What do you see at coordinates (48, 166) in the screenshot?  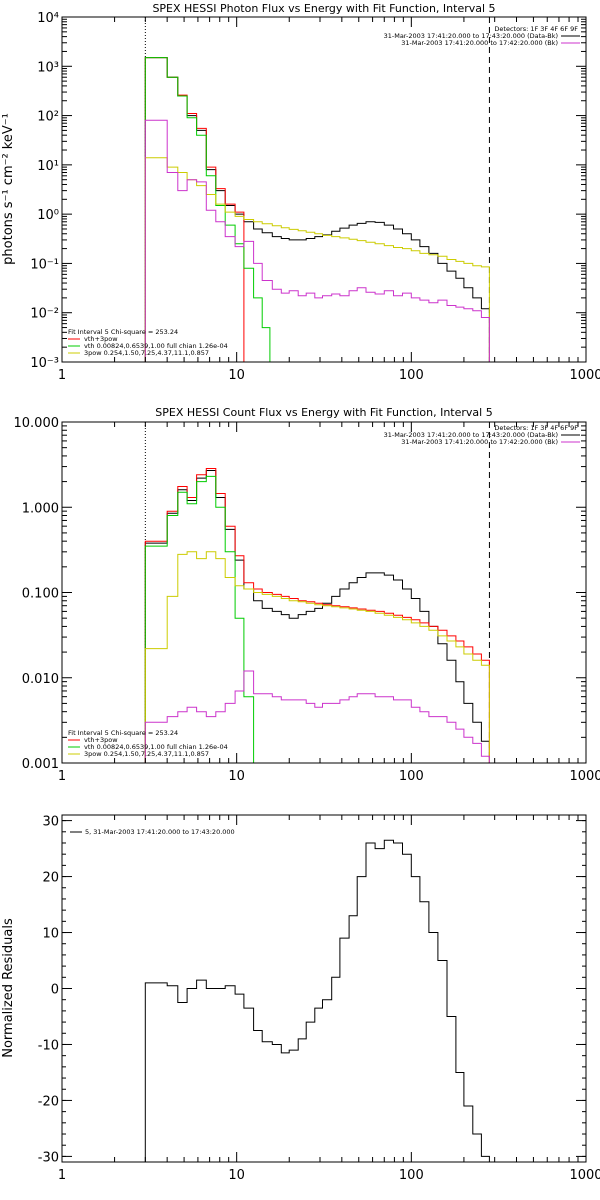 I see `y-tick-label: 10¹` at bounding box center [48, 166].